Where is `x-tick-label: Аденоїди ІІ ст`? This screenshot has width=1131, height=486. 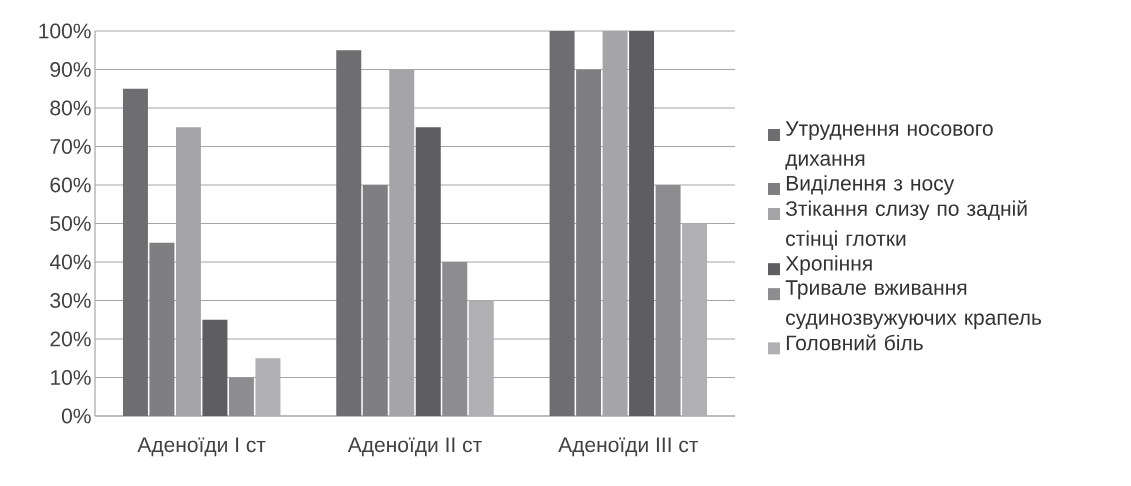 x-tick-label: Аденоїди ІІ ст is located at coordinates (414, 447).